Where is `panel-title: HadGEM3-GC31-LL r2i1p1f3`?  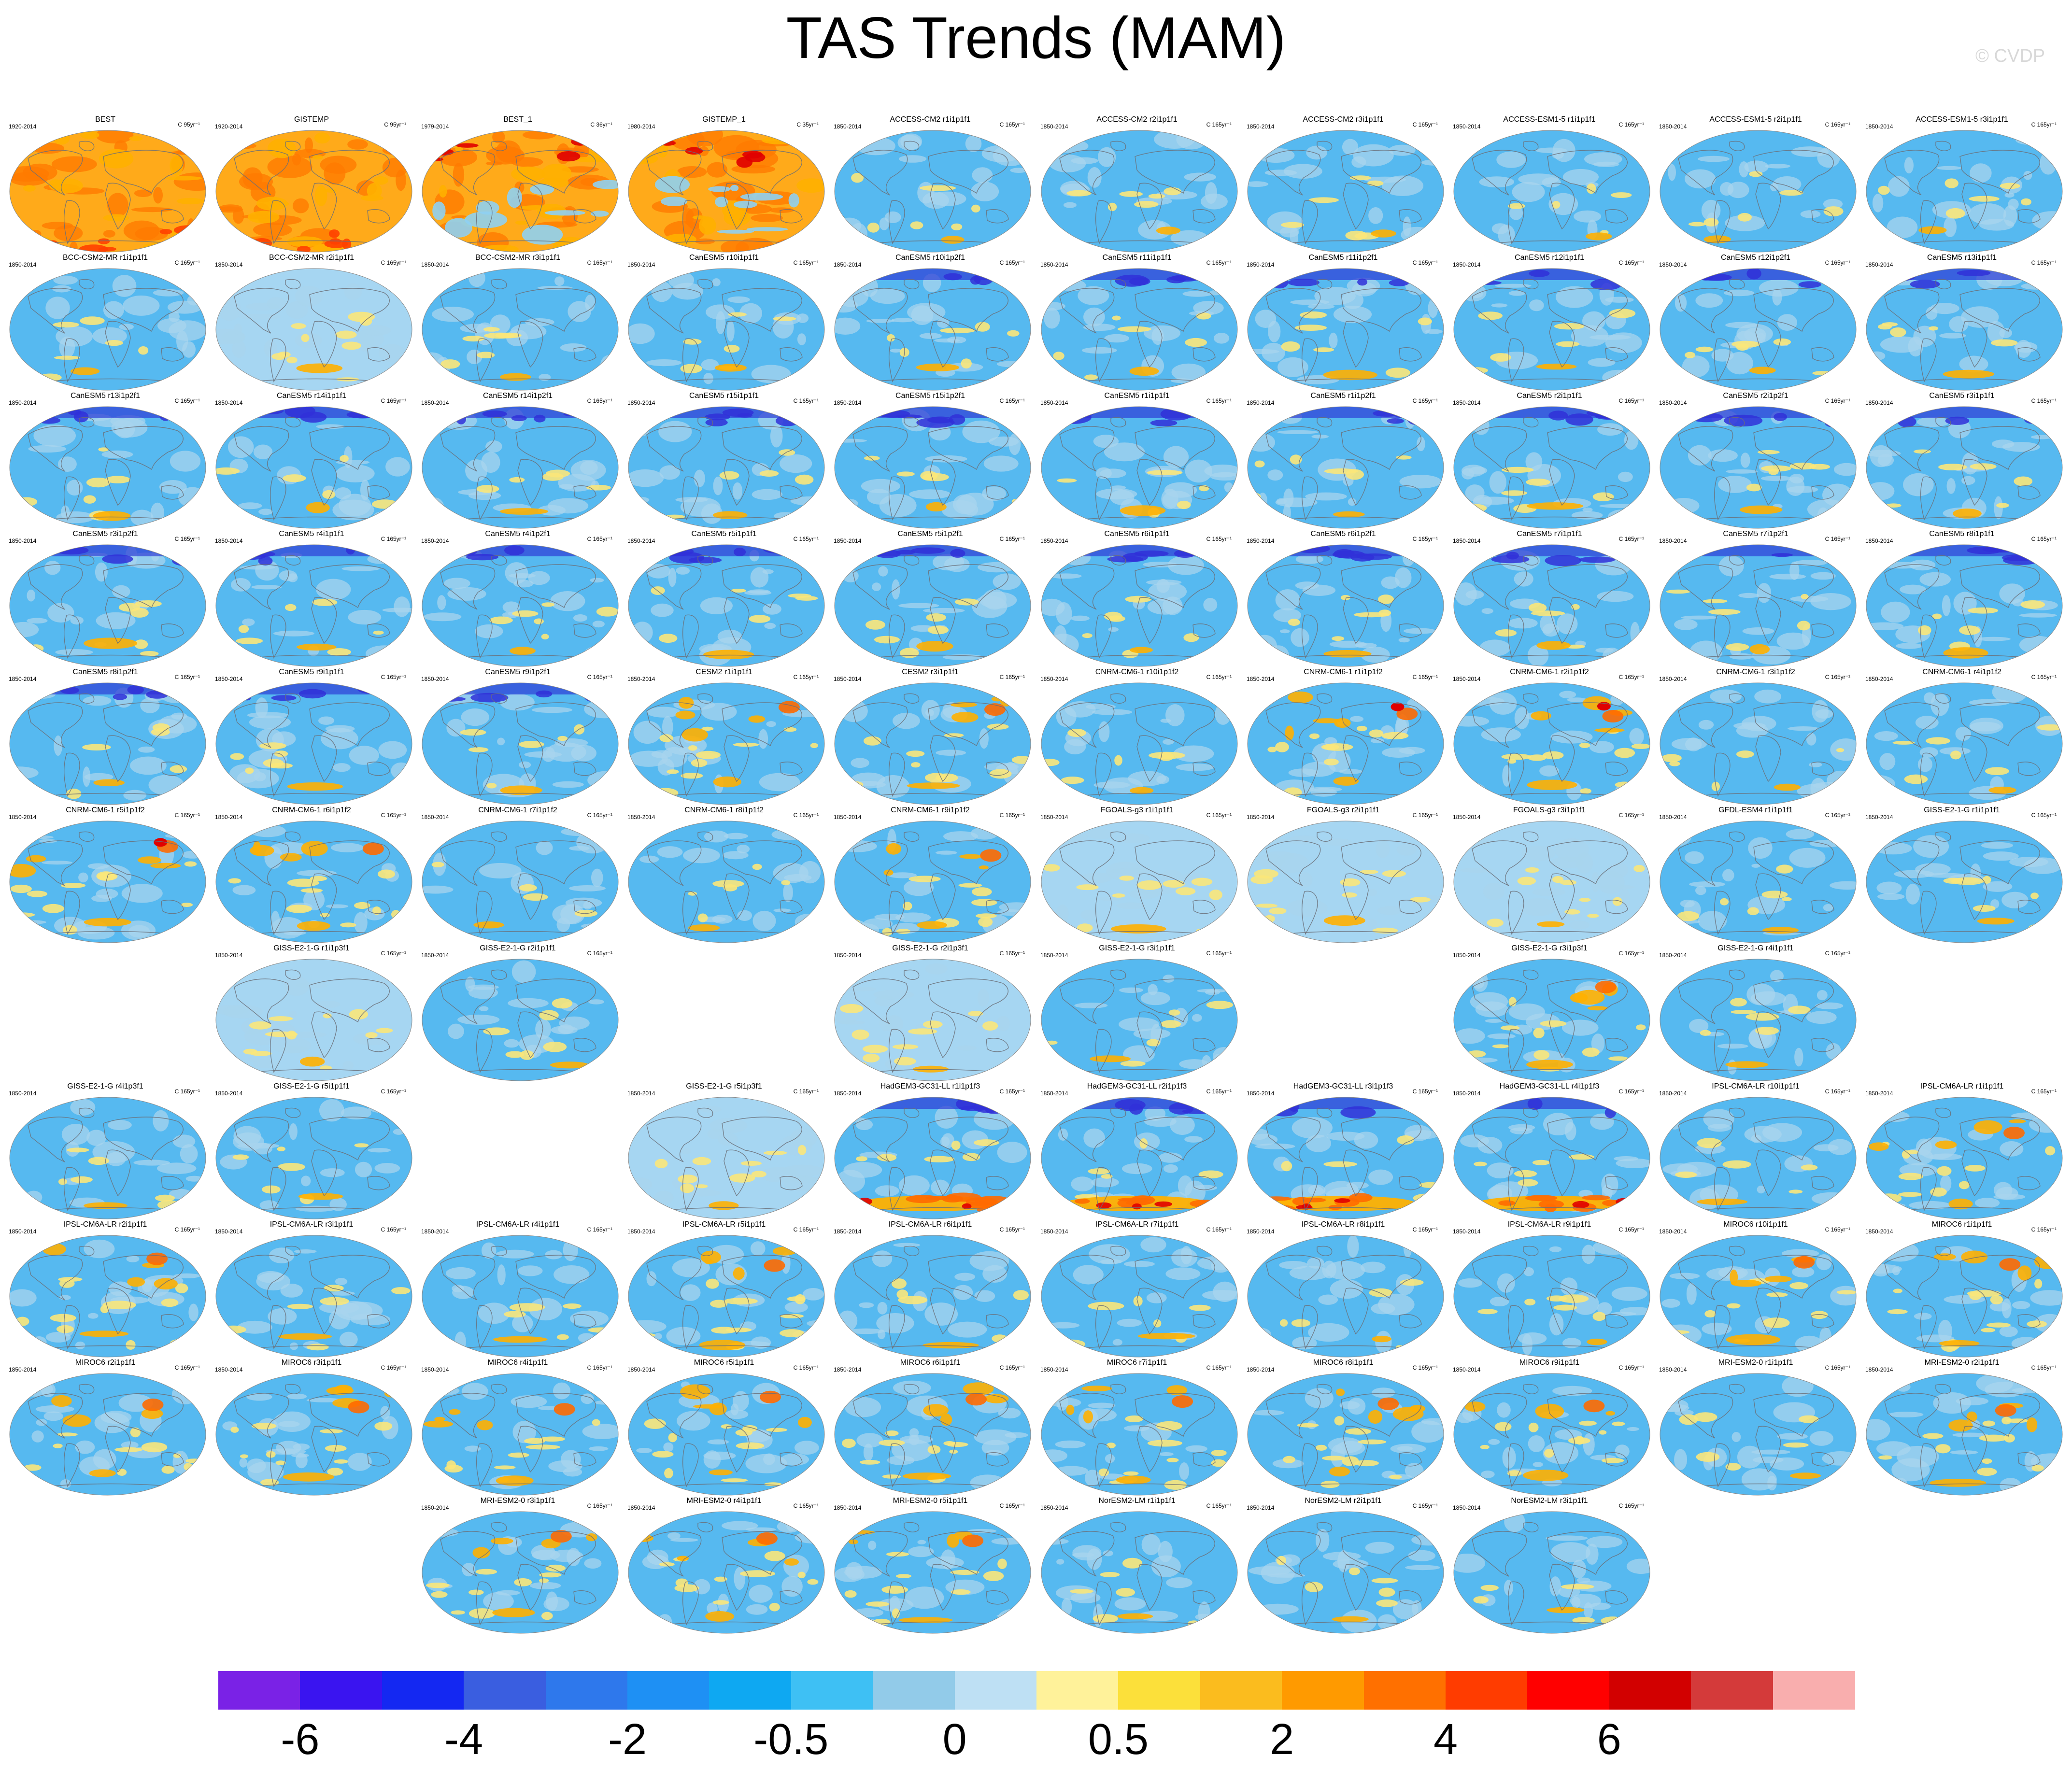
panel-title: HadGEM3-GC31-LL r2i1p1f3 is located at coordinates (1137, 1086).